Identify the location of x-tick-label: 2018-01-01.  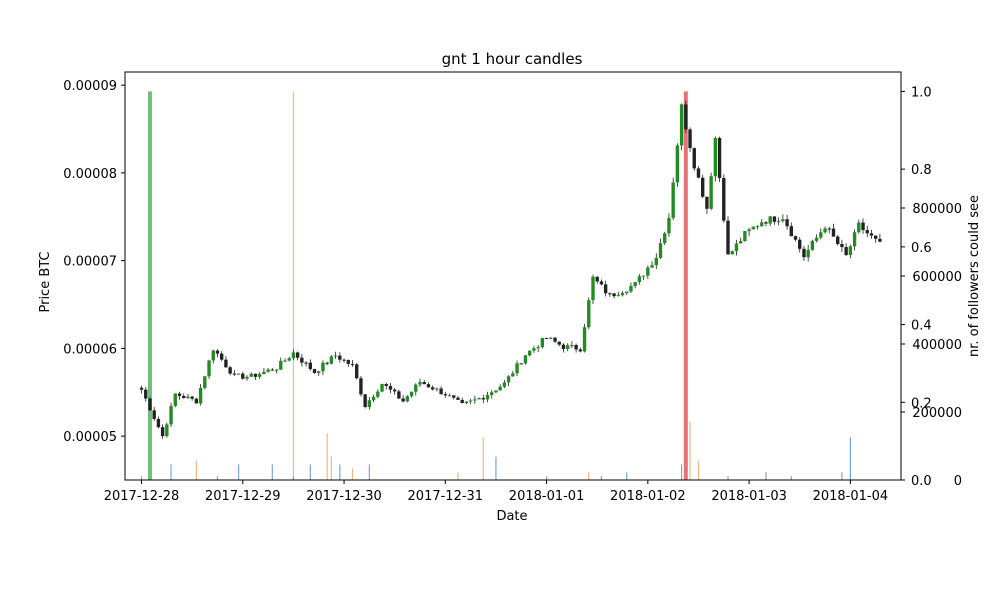
(547, 496).